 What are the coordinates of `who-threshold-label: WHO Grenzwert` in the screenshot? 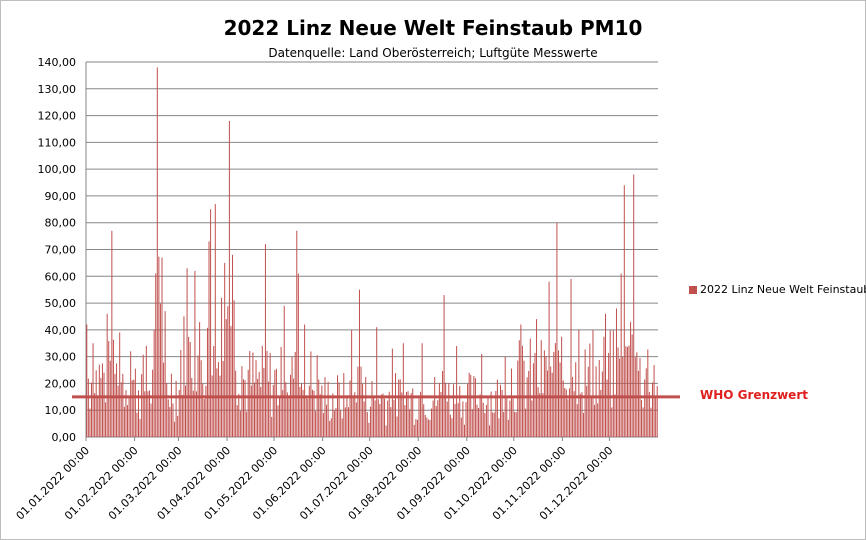 It's located at (754, 395).